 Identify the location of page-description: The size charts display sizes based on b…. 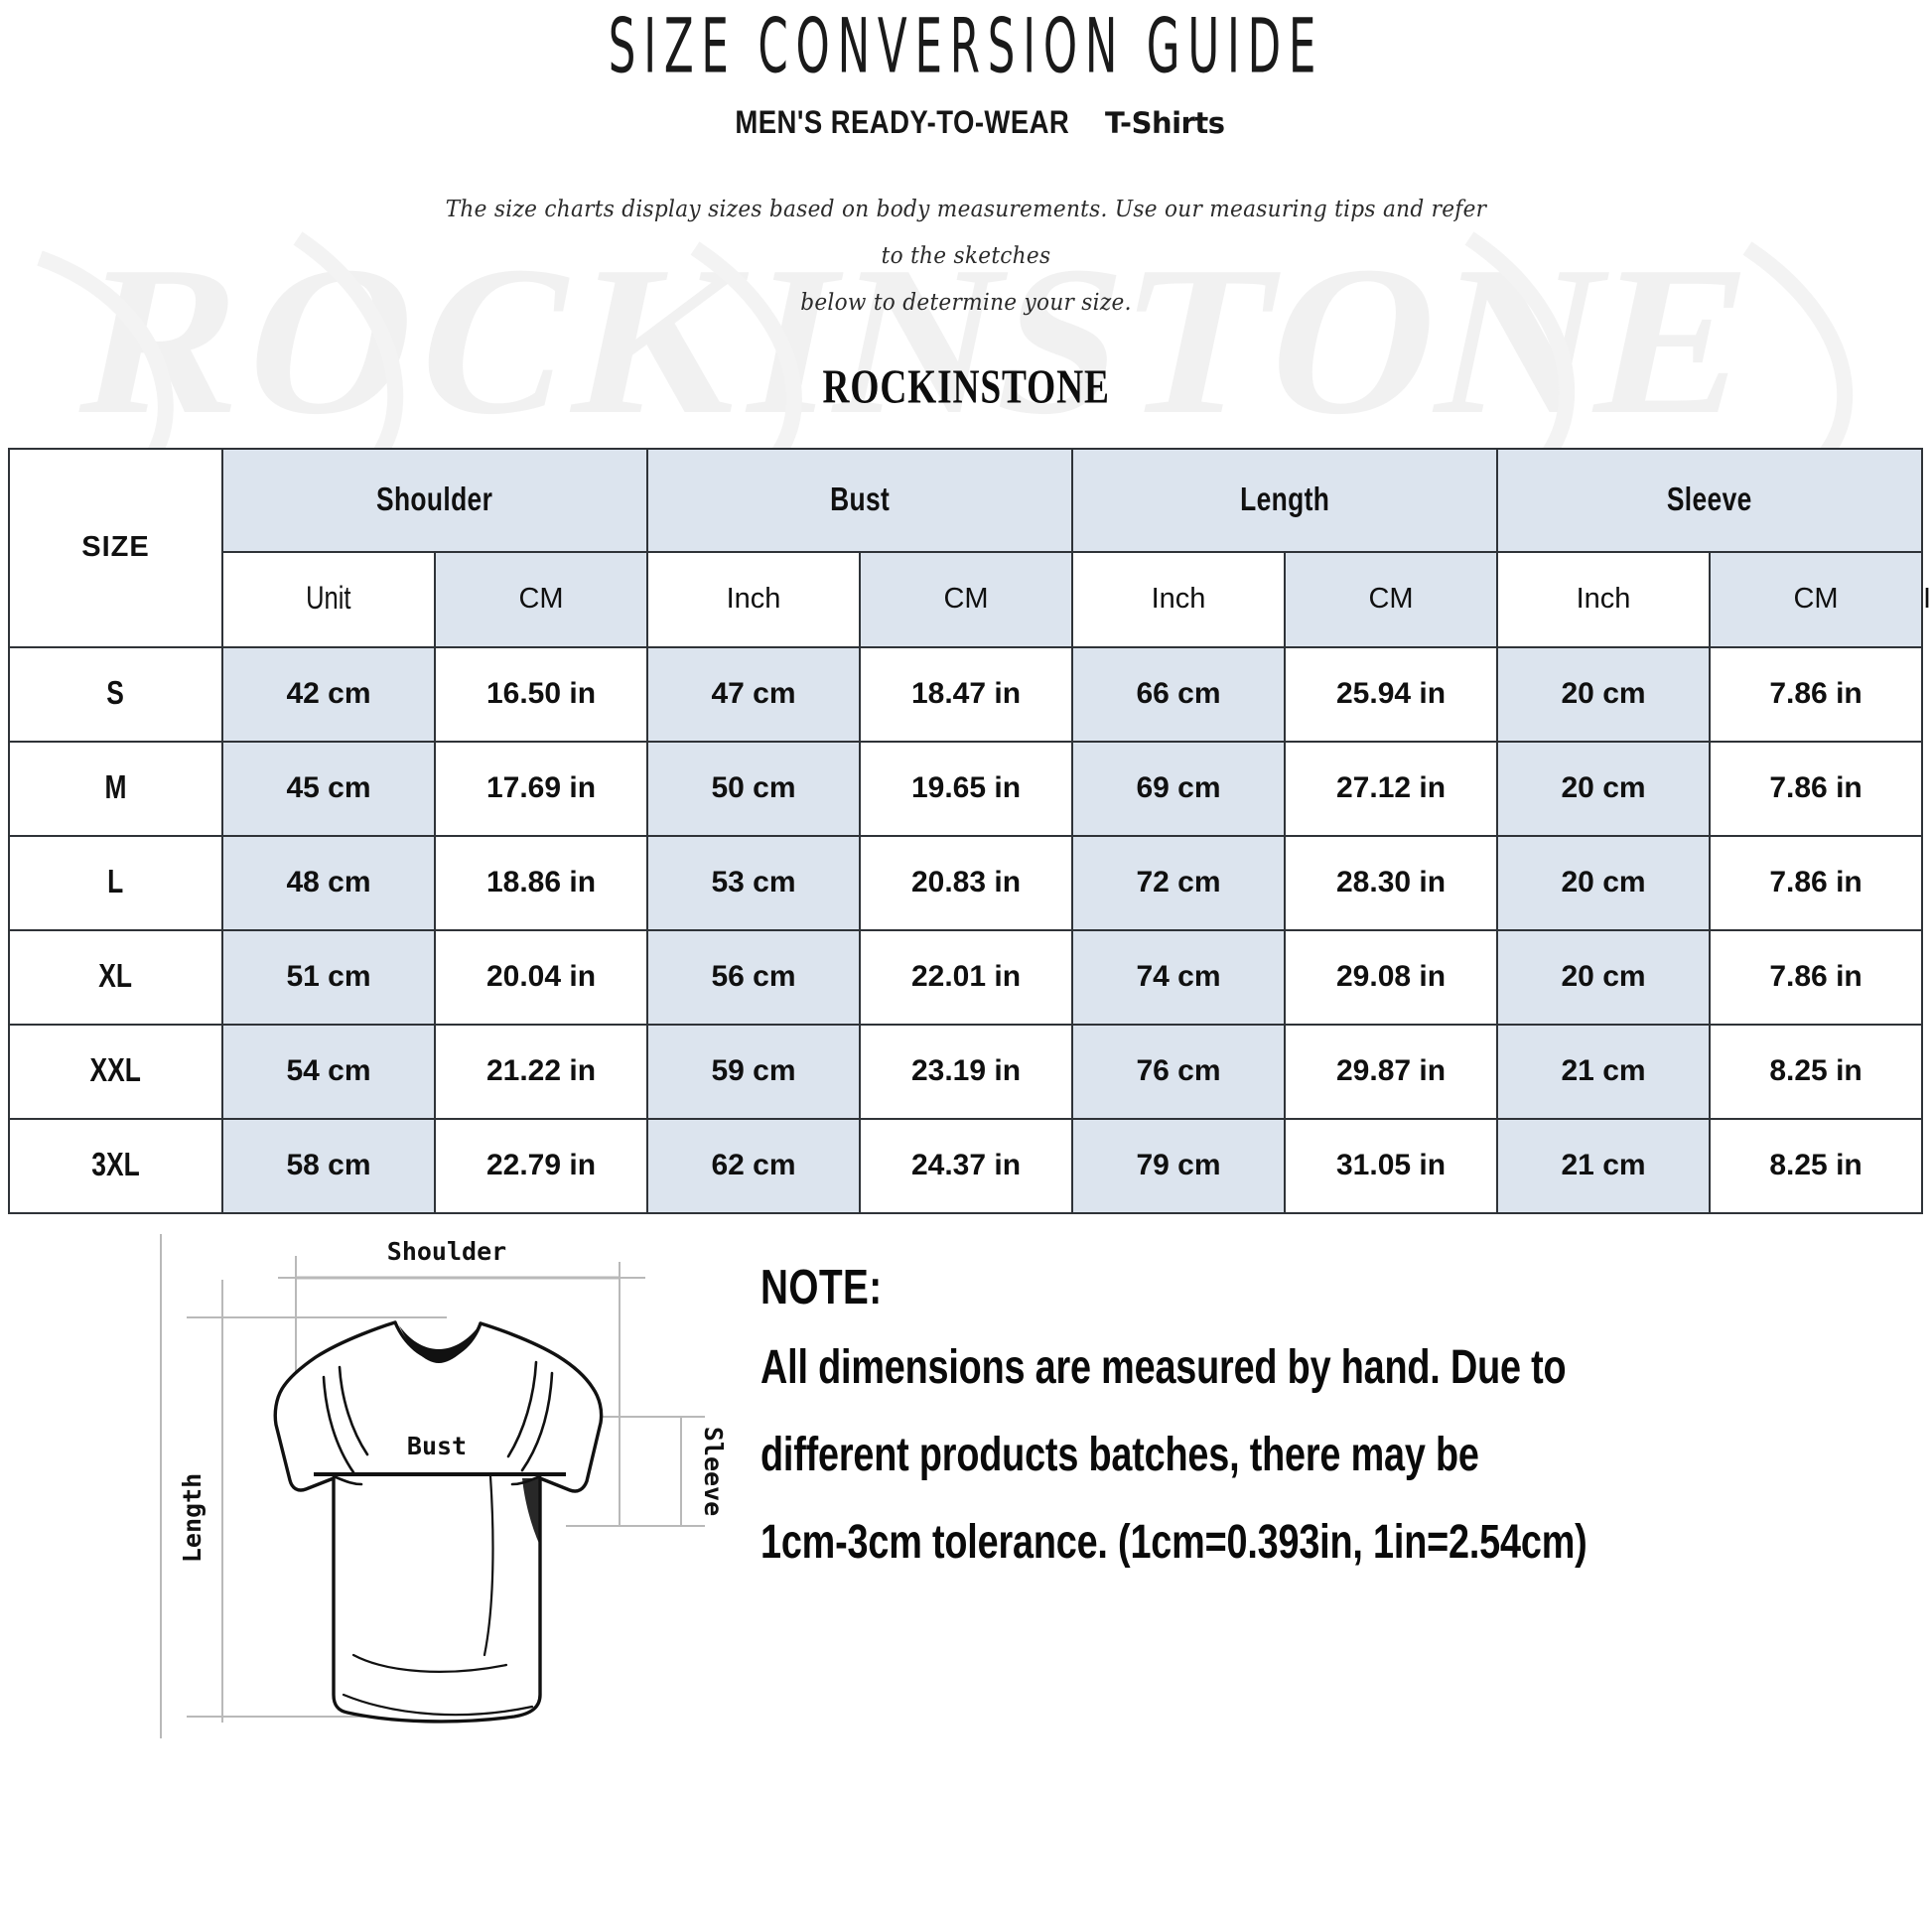
(967, 257).